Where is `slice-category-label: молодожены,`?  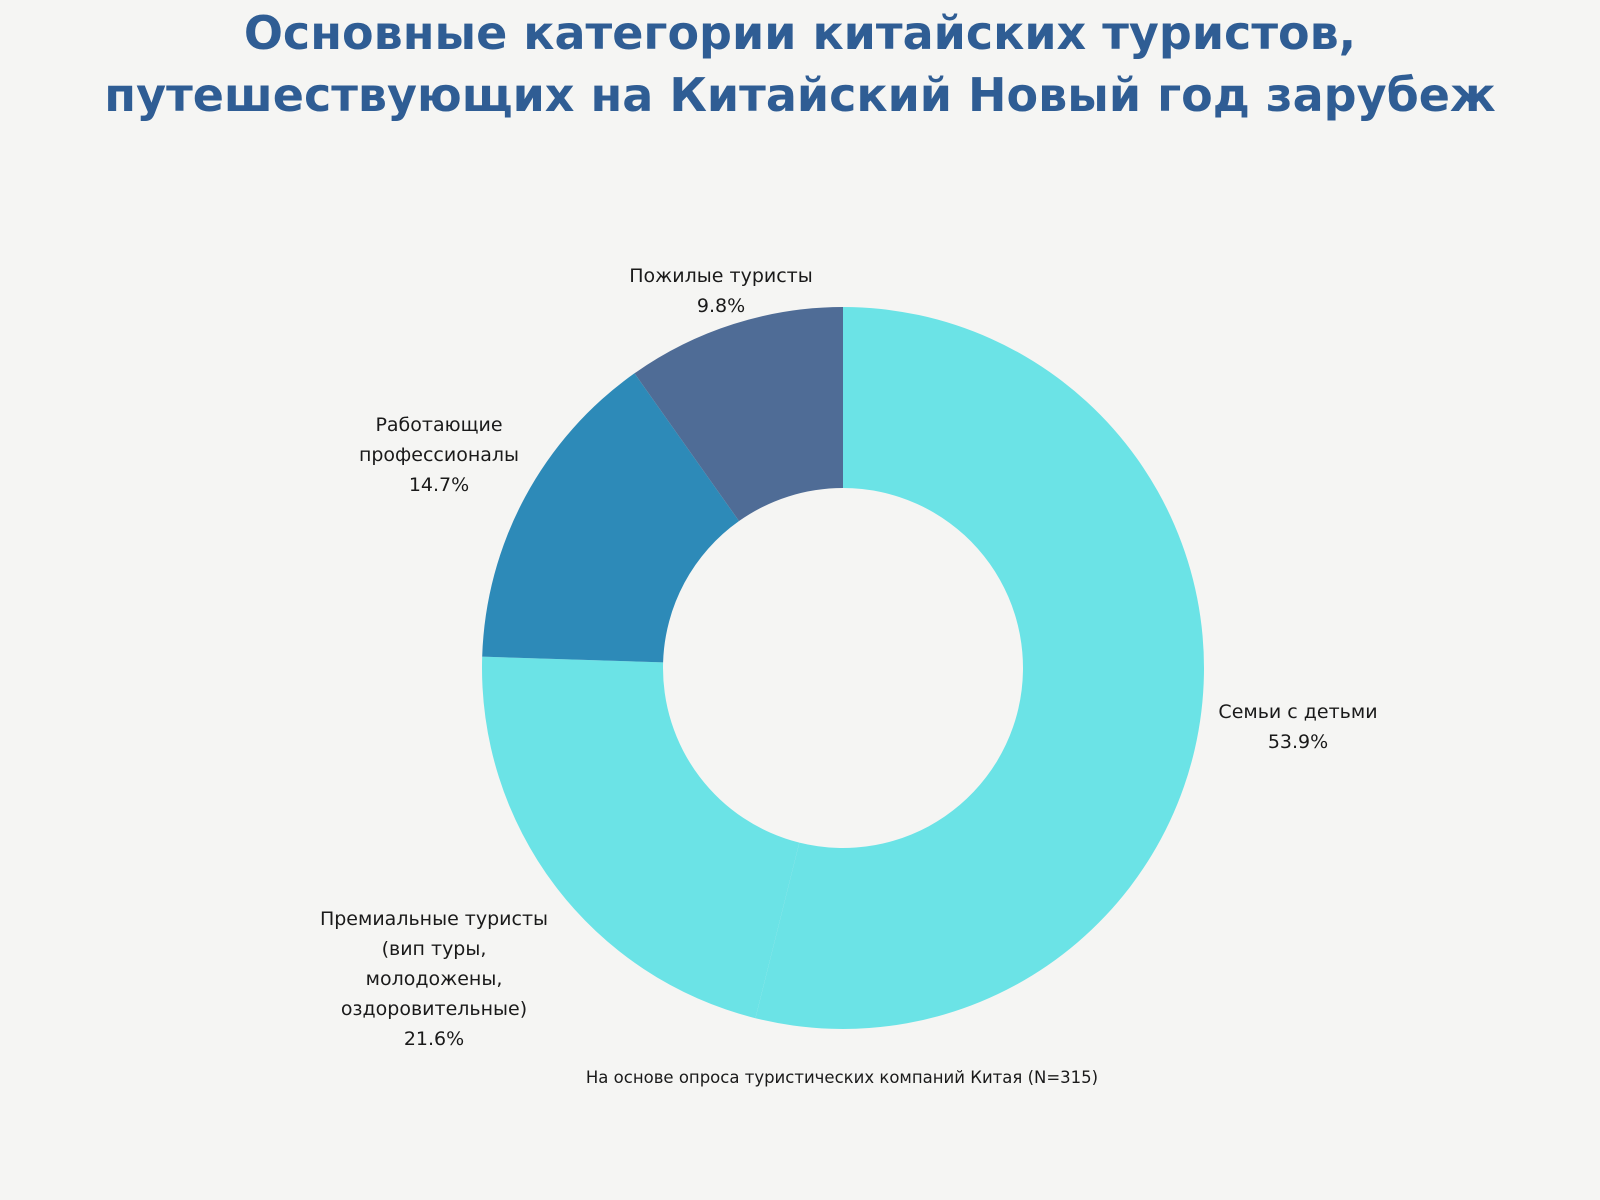
slice-category-label: молодожены, is located at coordinates (434, 979).